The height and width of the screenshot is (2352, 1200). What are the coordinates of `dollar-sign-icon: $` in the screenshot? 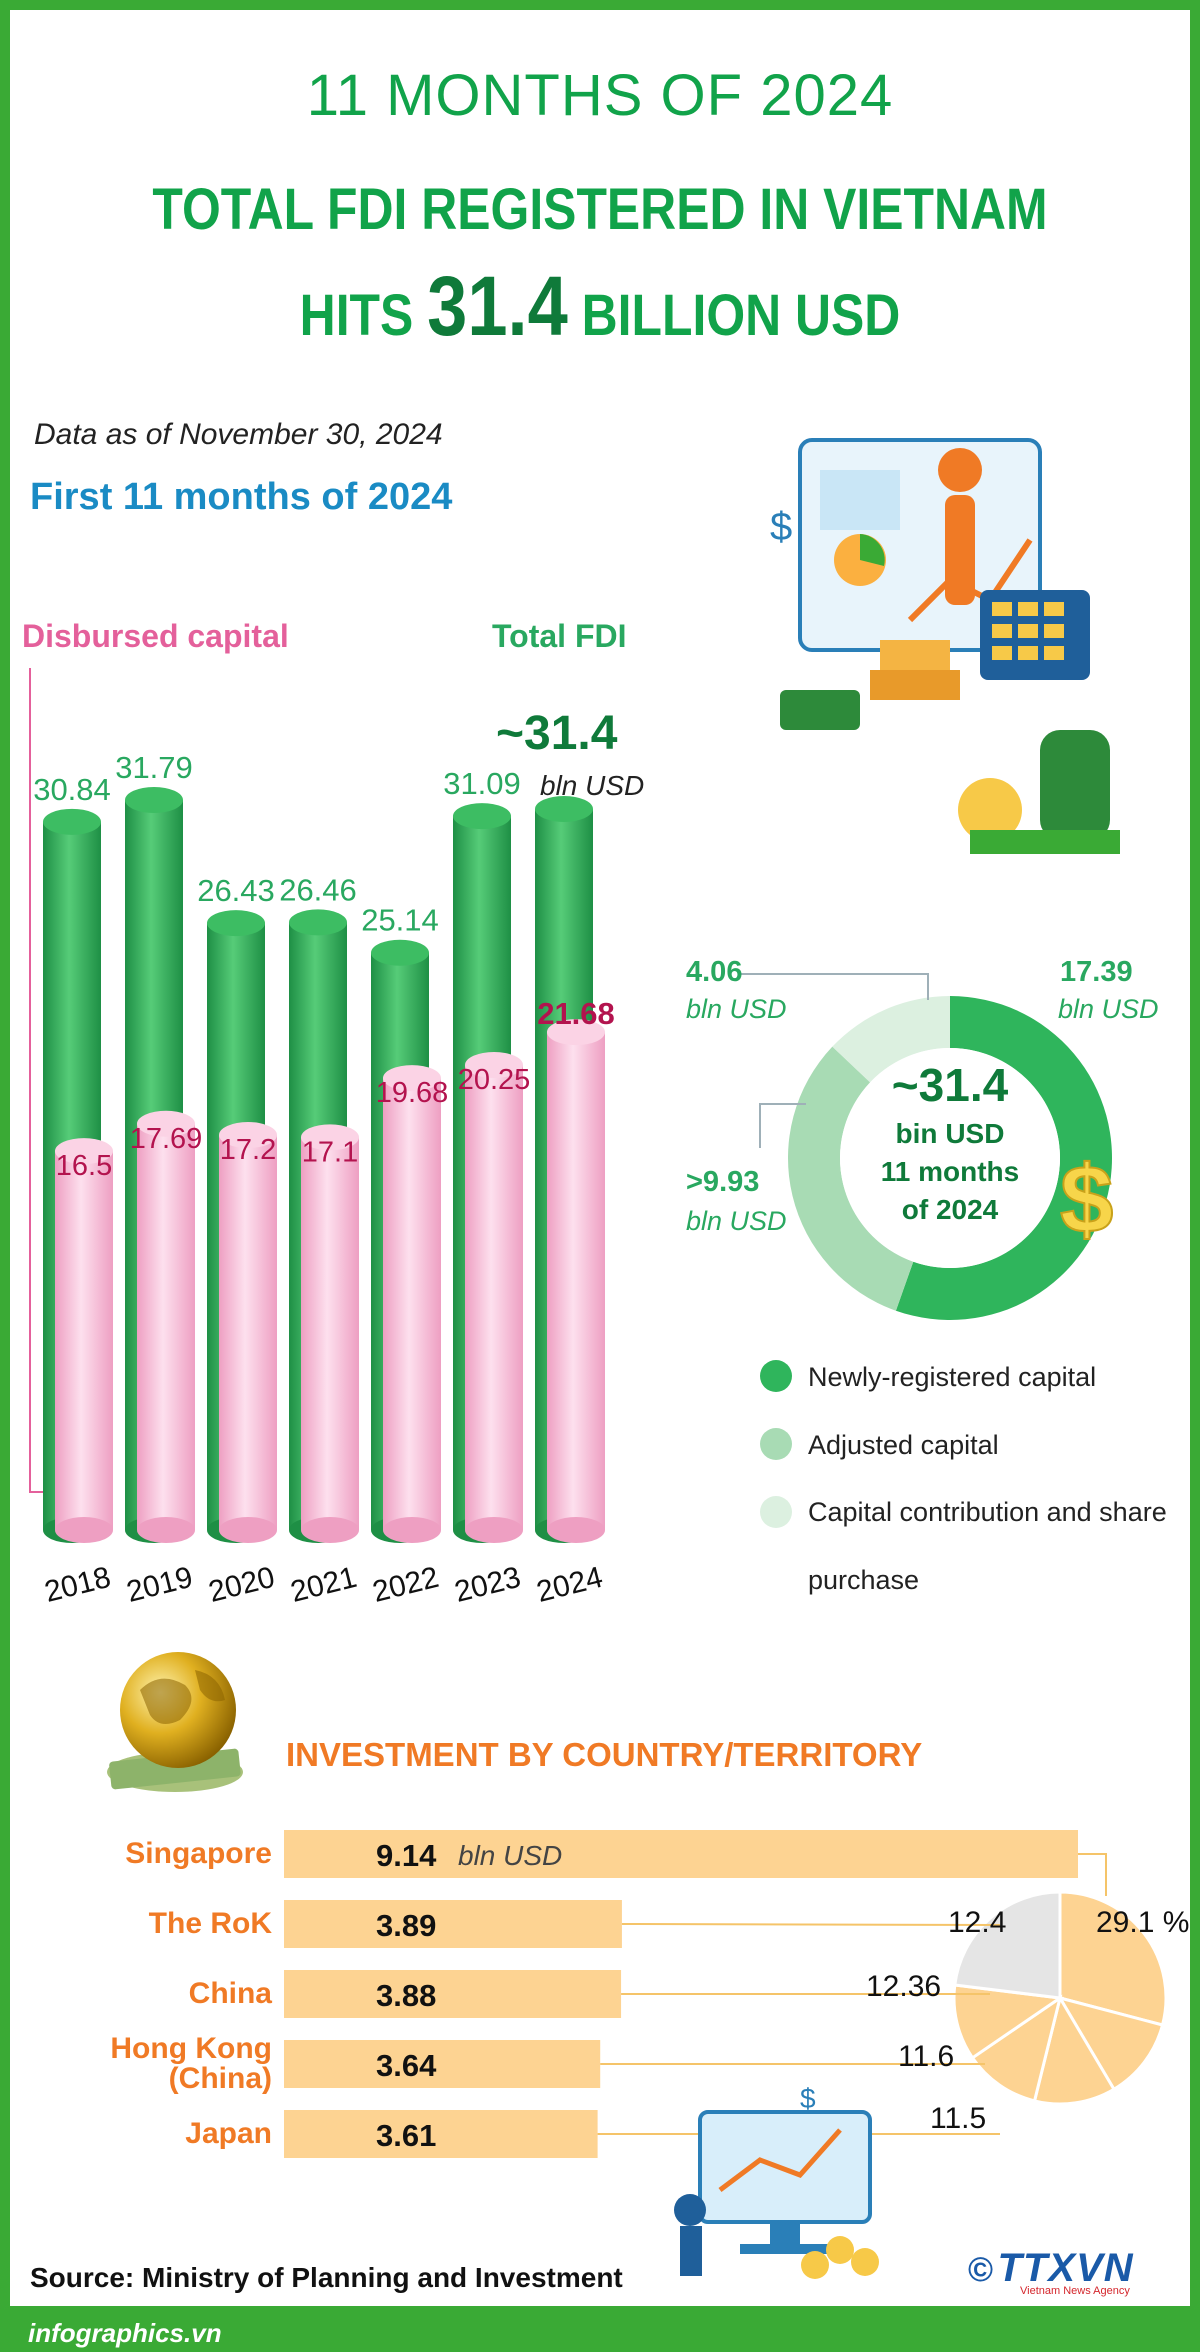 It's located at (1086, 1199).